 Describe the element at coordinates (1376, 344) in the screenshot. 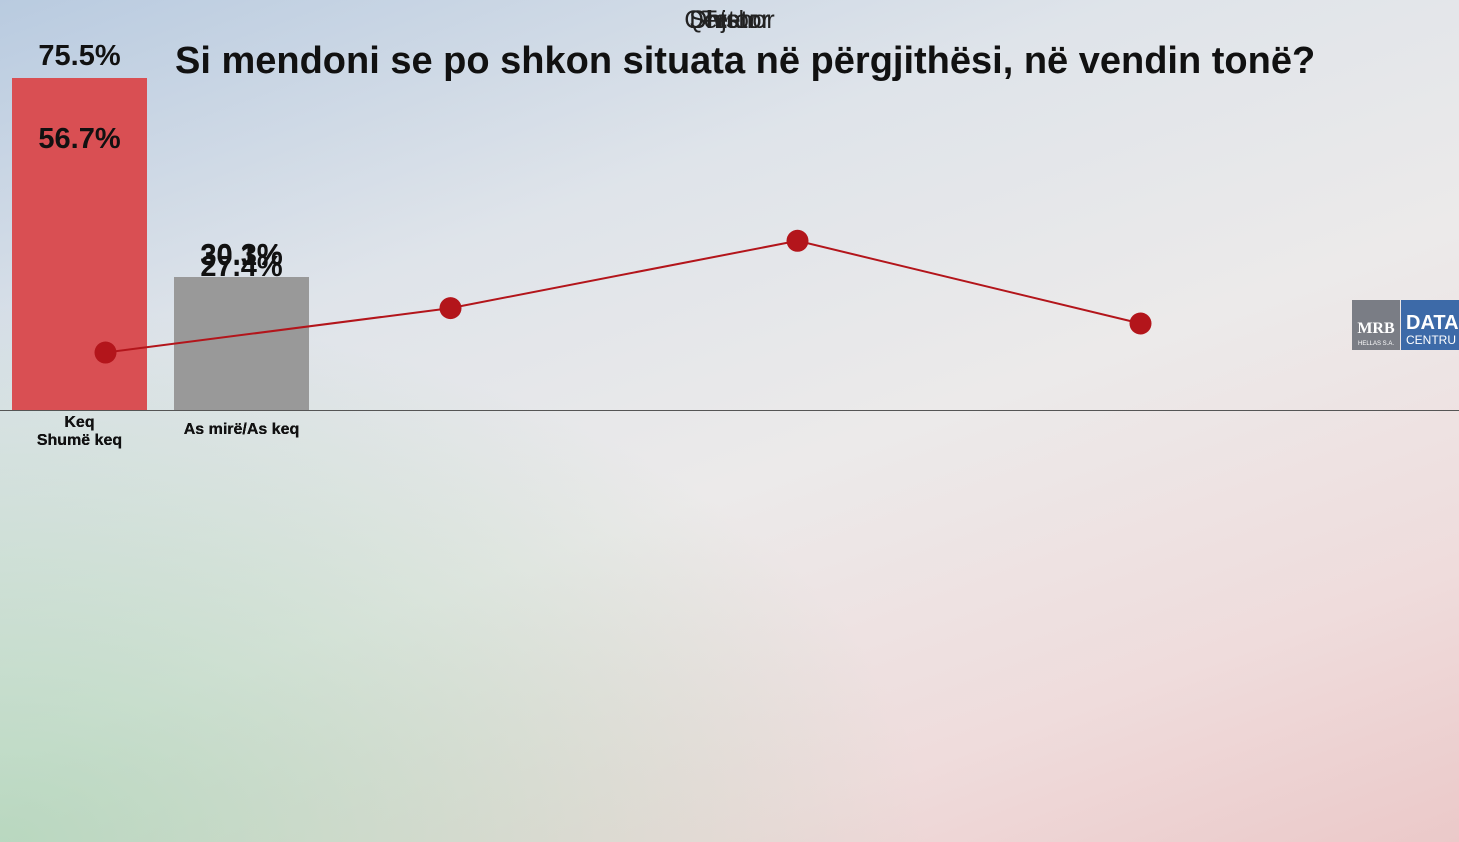

I see `logo-text: HELLAS S.A.` at that location.